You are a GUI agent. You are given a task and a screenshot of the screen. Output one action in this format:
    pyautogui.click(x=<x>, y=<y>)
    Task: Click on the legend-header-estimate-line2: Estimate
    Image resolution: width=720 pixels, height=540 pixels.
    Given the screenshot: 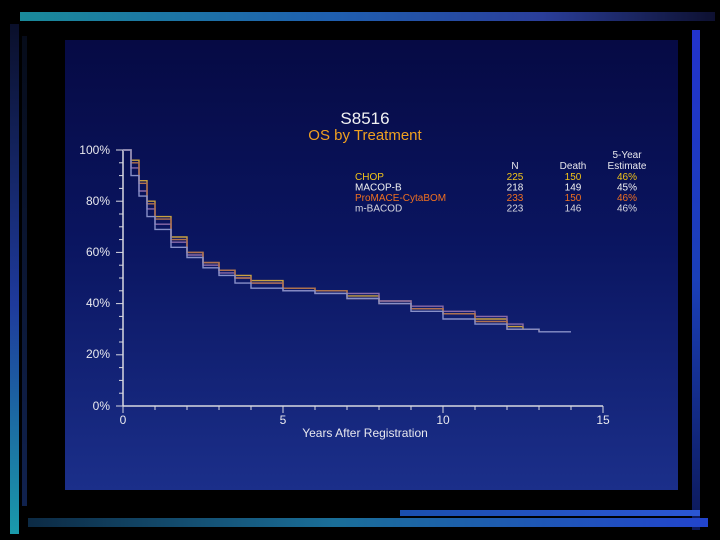 What is the action you would take?
    pyautogui.click(x=627, y=166)
    